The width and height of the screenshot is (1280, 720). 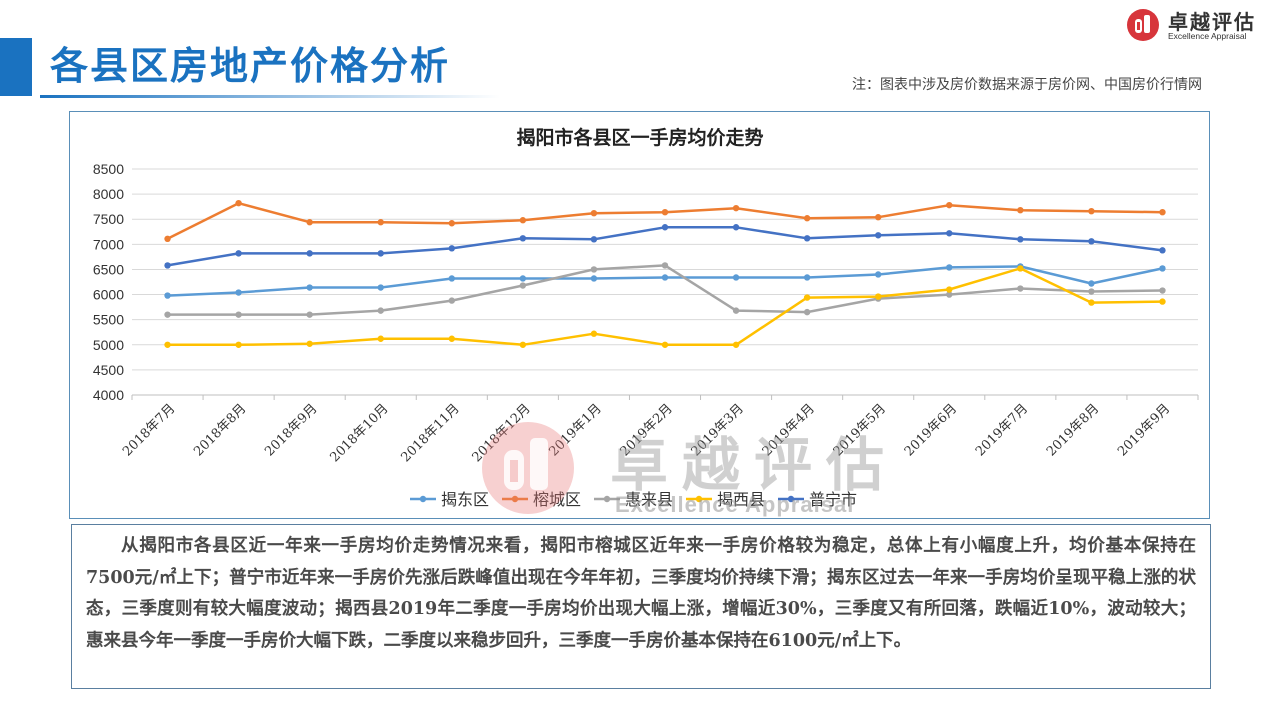 What do you see at coordinates (108, 295) in the screenshot?
I see `y-tick-label: 6000` at bounding box center [108, 295].